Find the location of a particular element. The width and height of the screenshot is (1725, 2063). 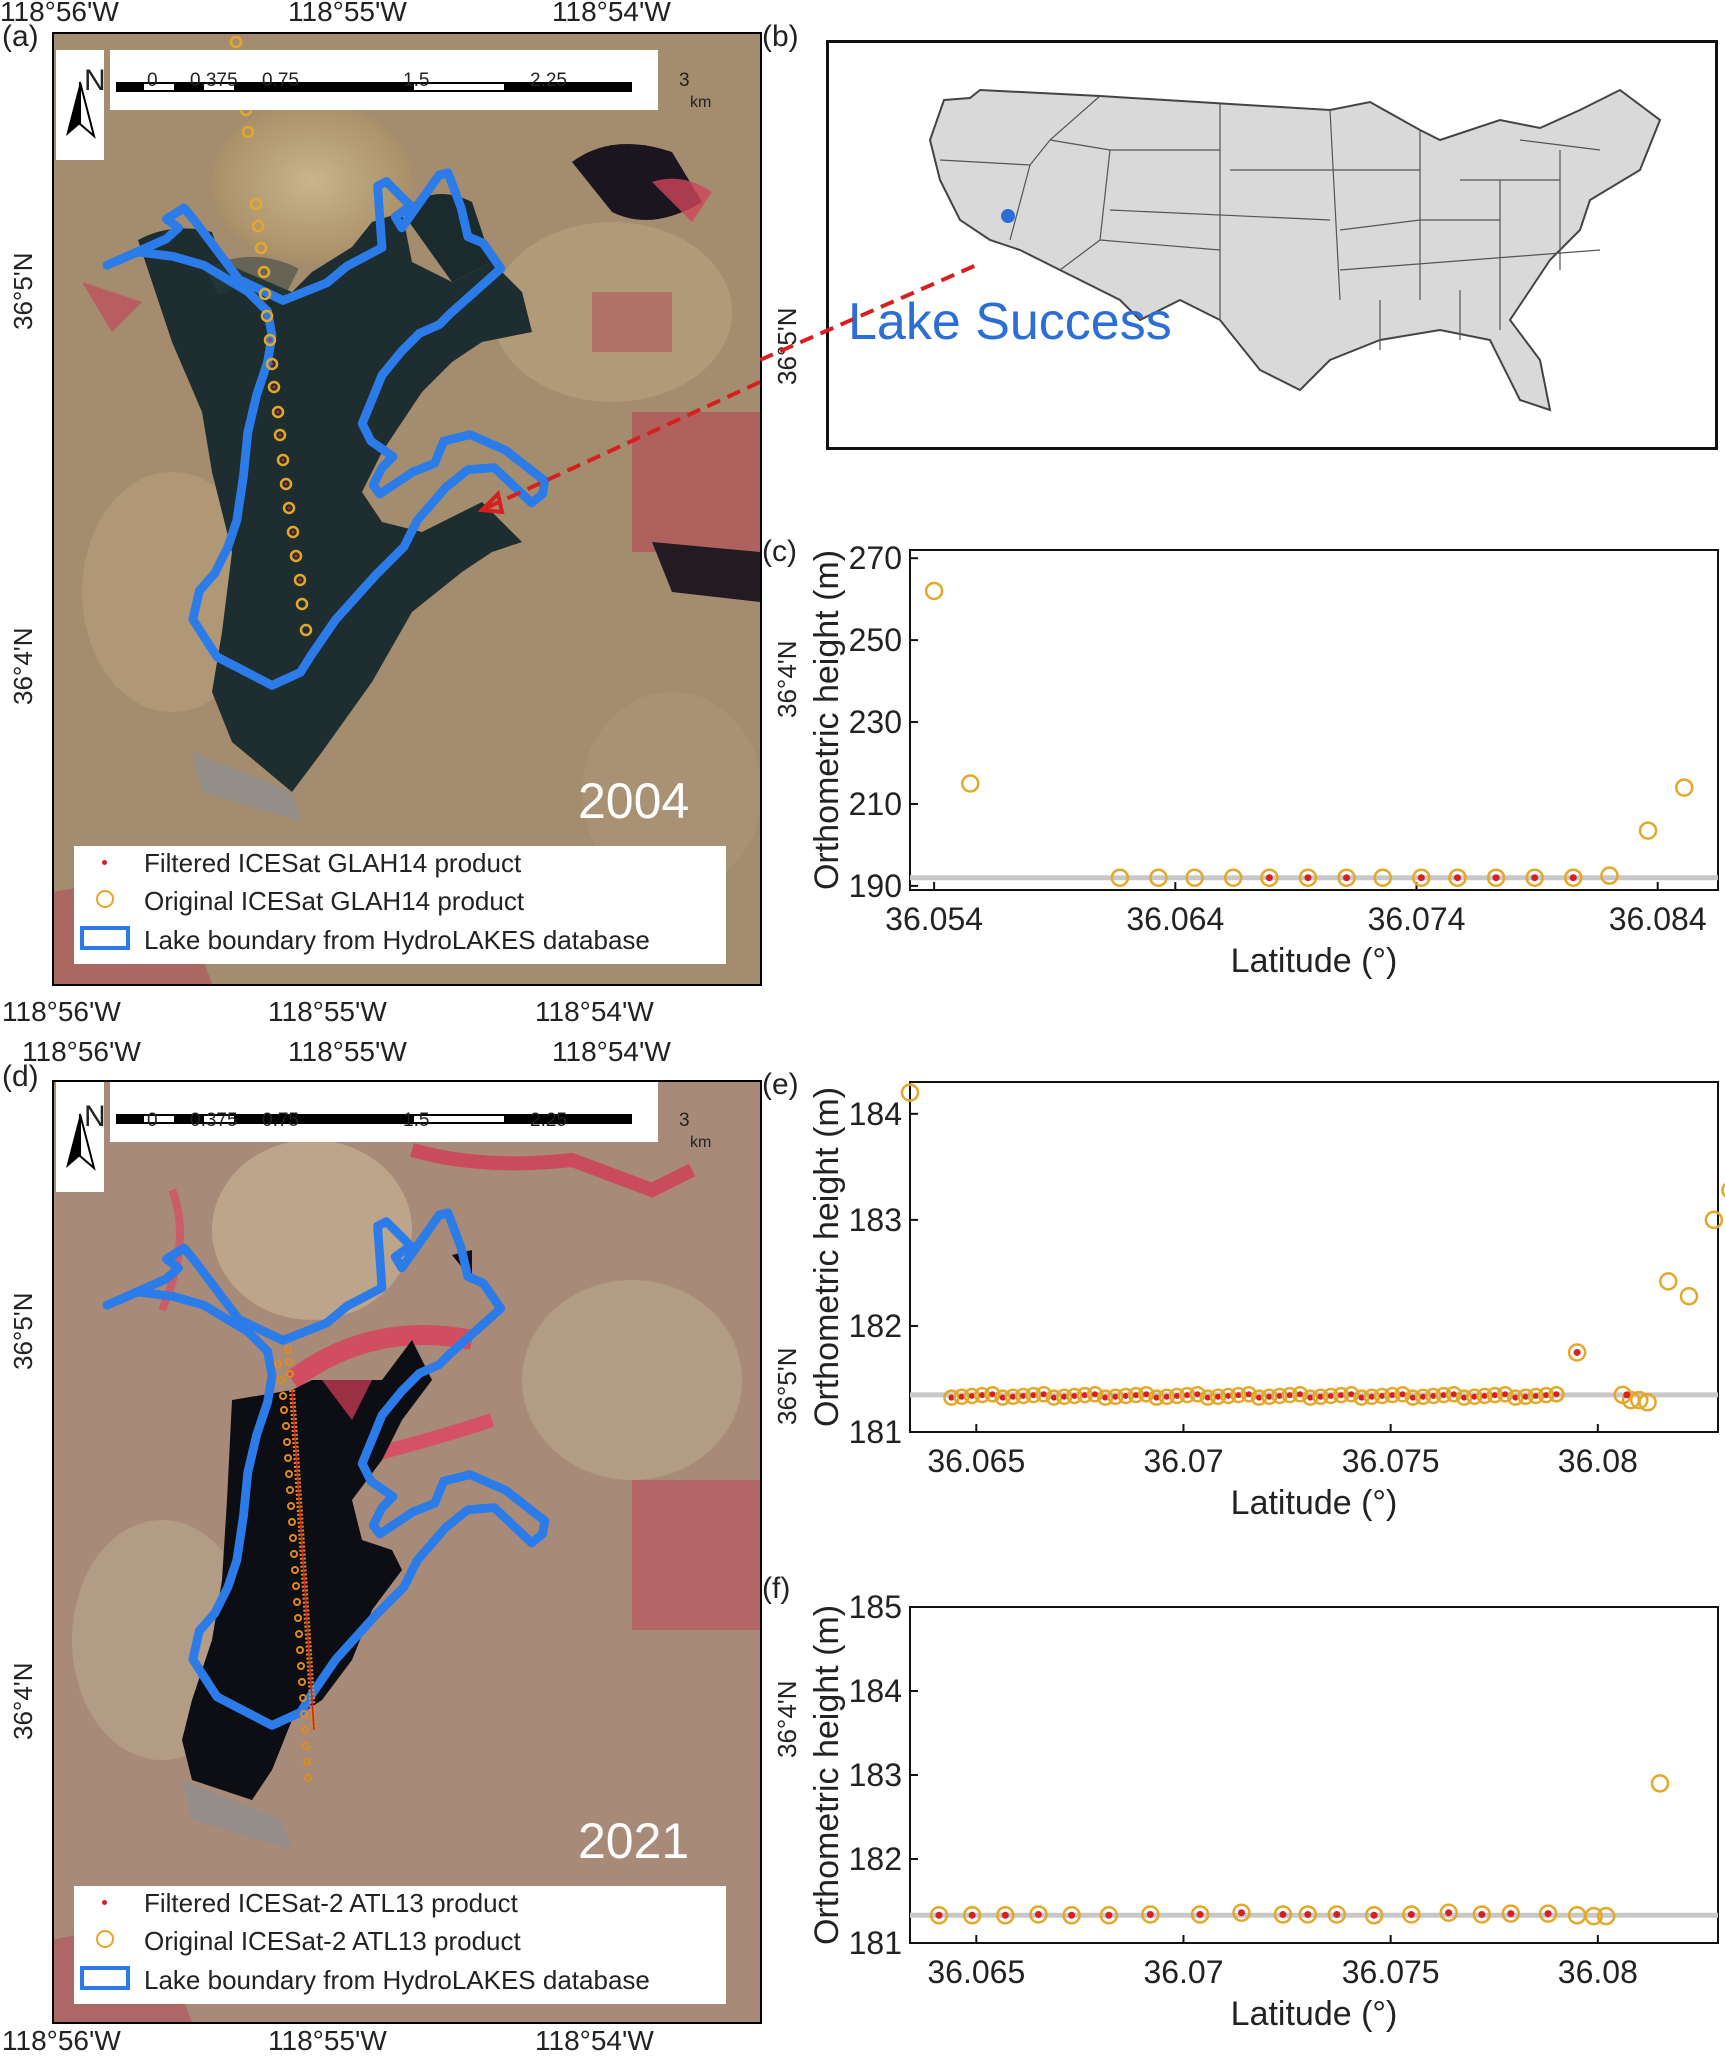

location-arrow is located at coordinates (620, 446).